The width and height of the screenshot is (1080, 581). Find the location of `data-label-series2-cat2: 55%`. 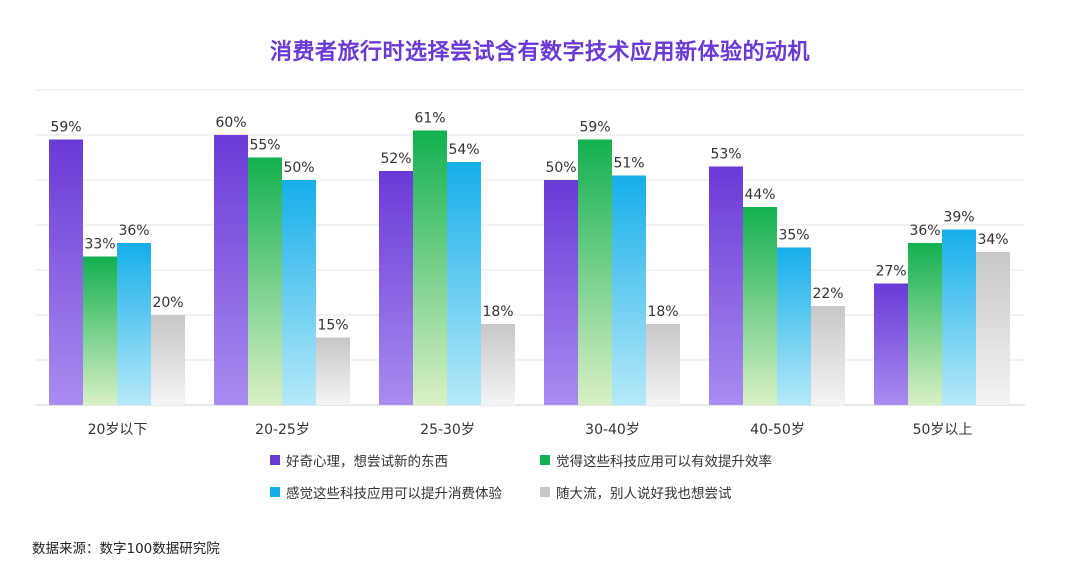

data-label-series2-cat2: 55% is located at coordinates (264, 146).